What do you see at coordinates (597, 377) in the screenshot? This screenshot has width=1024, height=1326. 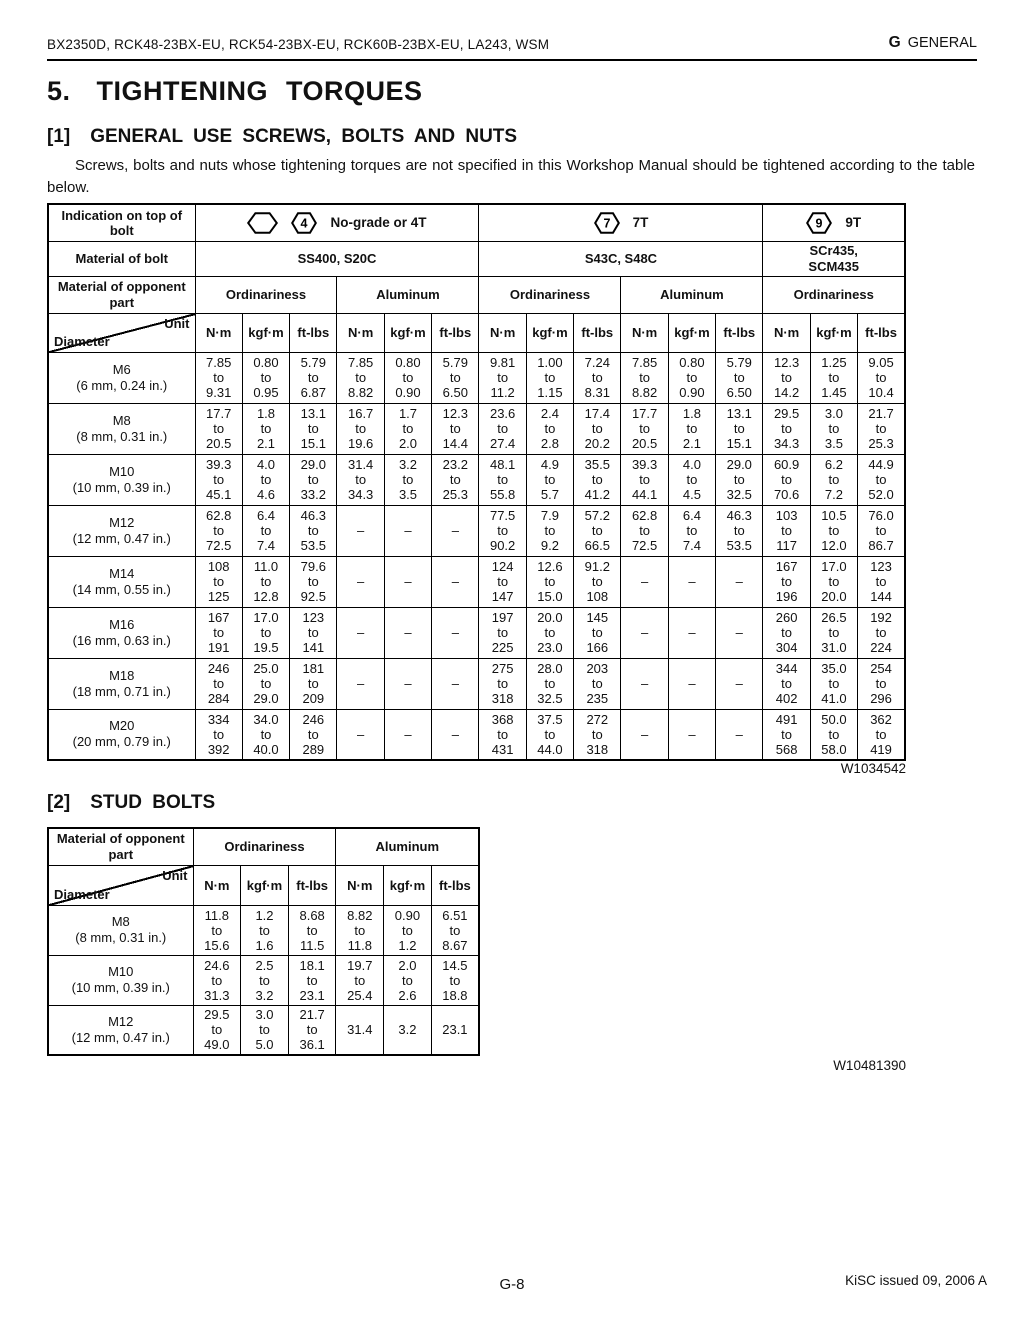 I see `torque-value: 7.24 to 8.31` at bounding box center [597, 377].